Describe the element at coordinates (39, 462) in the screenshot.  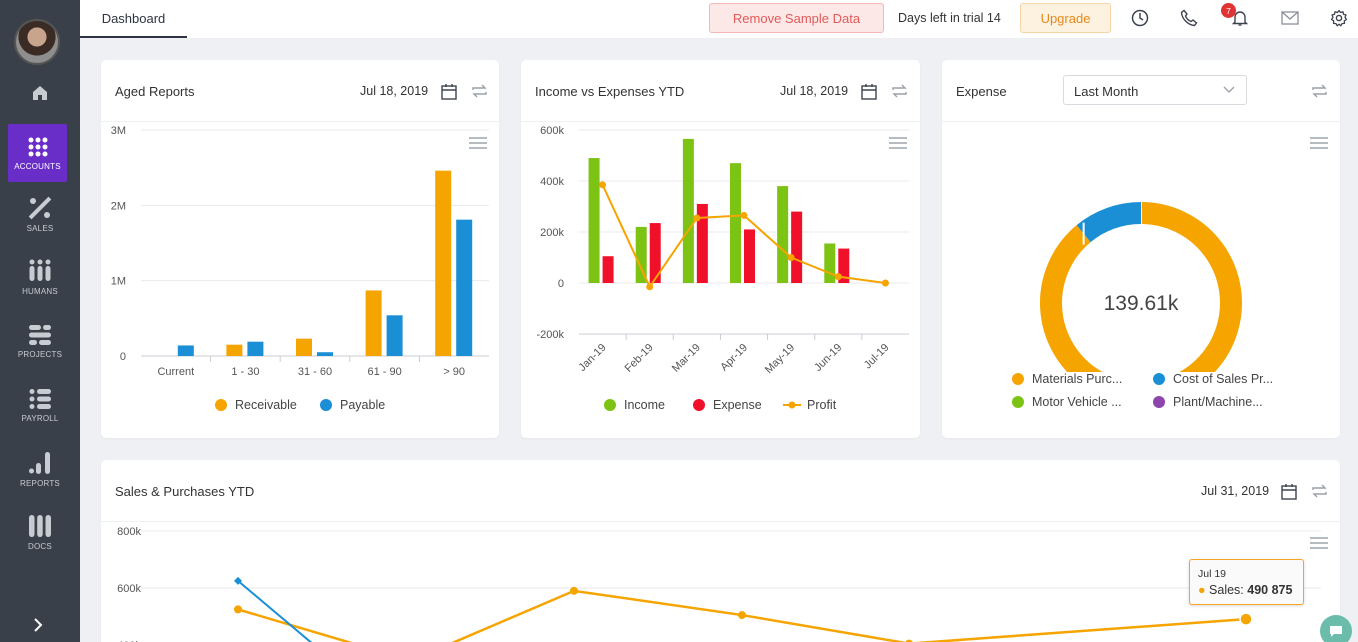
I see `bar-chart-icon` at that location.